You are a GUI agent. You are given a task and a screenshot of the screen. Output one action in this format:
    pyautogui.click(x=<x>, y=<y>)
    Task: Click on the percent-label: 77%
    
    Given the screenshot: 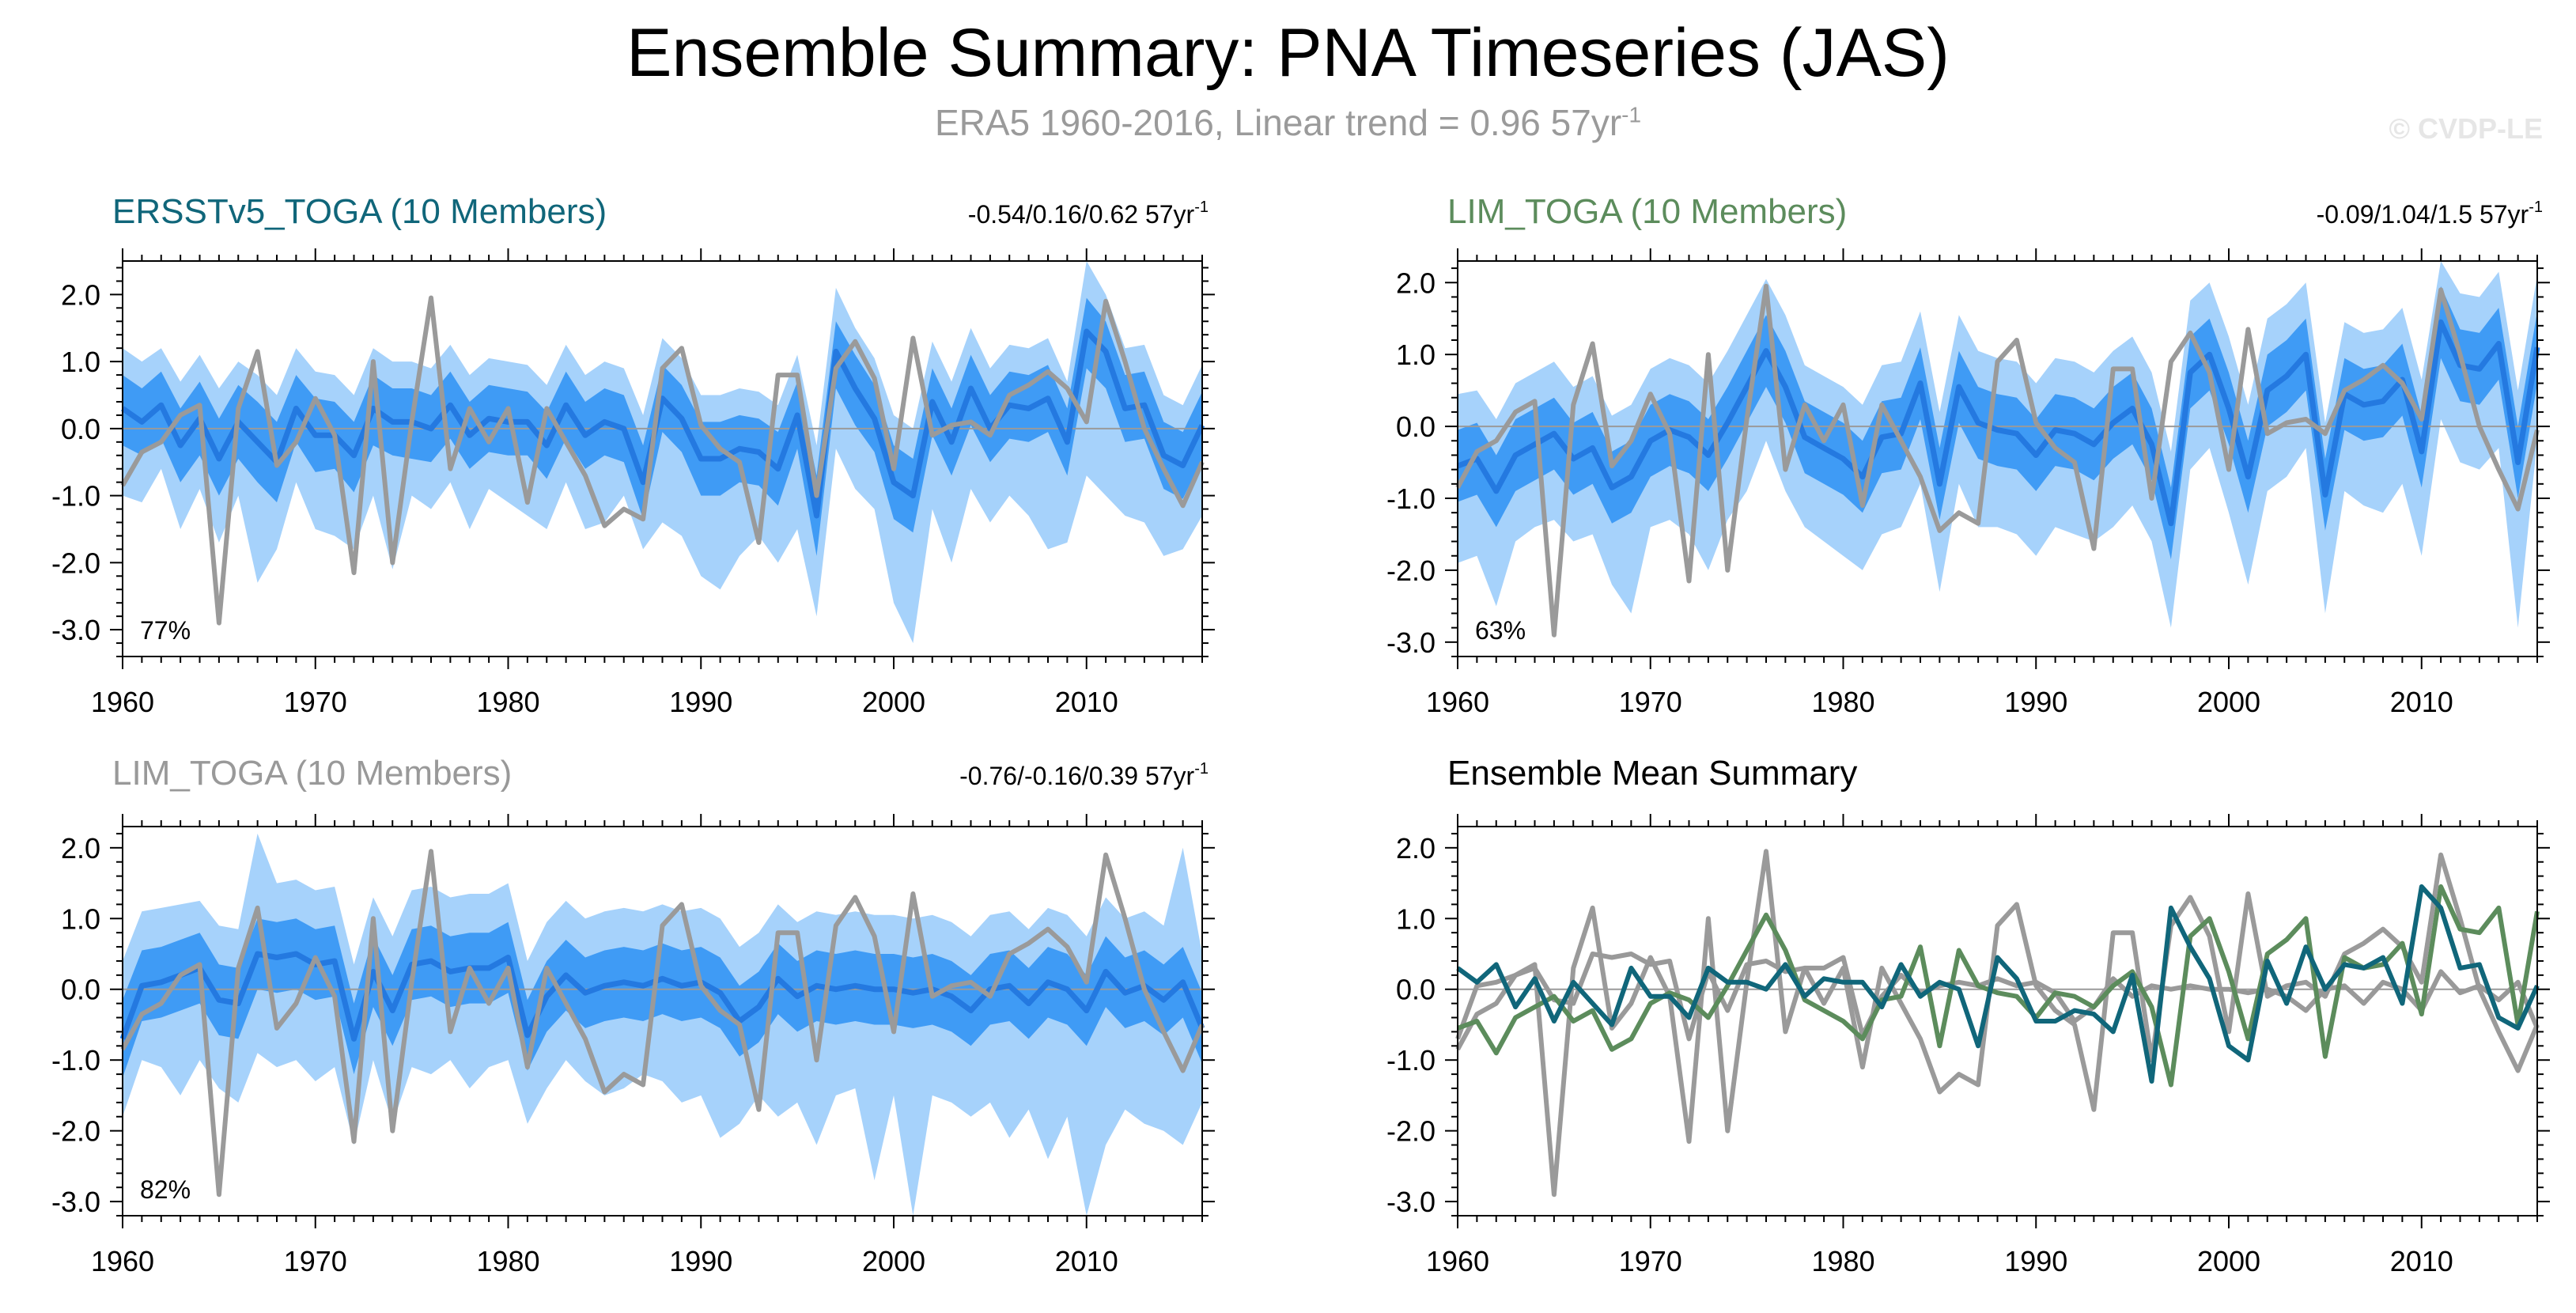 What is the action you would take?
    pyautogui.click(x=165, y=630)
    